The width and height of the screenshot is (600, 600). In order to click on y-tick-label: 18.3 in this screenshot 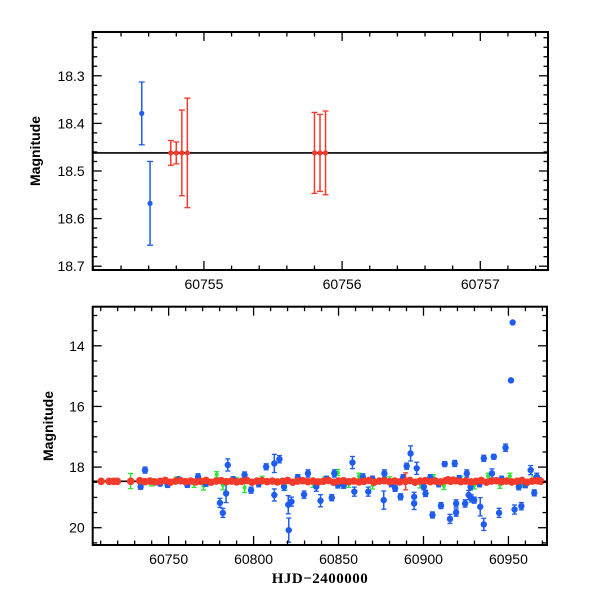, I will do `click(70, 76)`.